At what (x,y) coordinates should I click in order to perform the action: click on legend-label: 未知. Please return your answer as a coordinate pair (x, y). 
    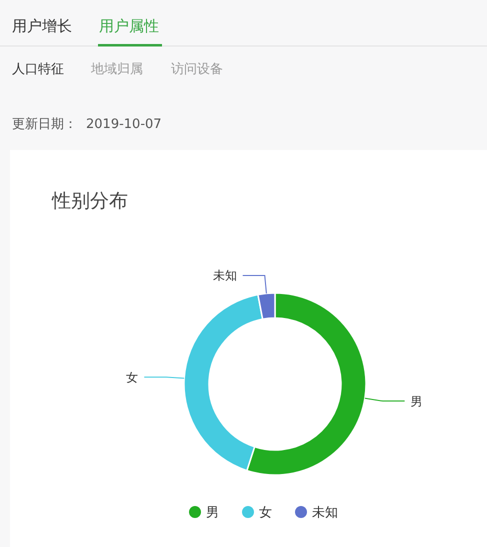
    Looking at the image, I should click on (325, 513).